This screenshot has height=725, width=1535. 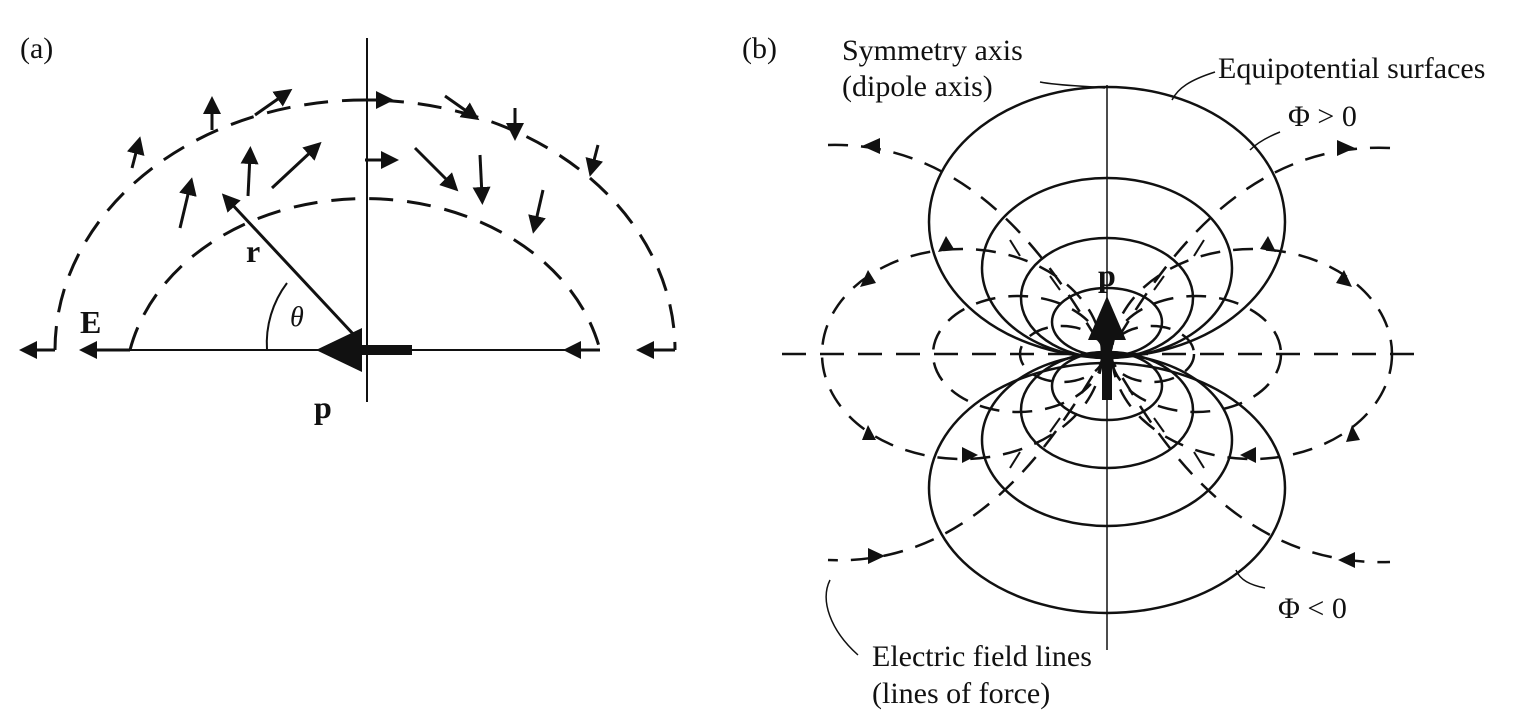 I want to click on dipole-arrow-a, so click(x=364, y=350).